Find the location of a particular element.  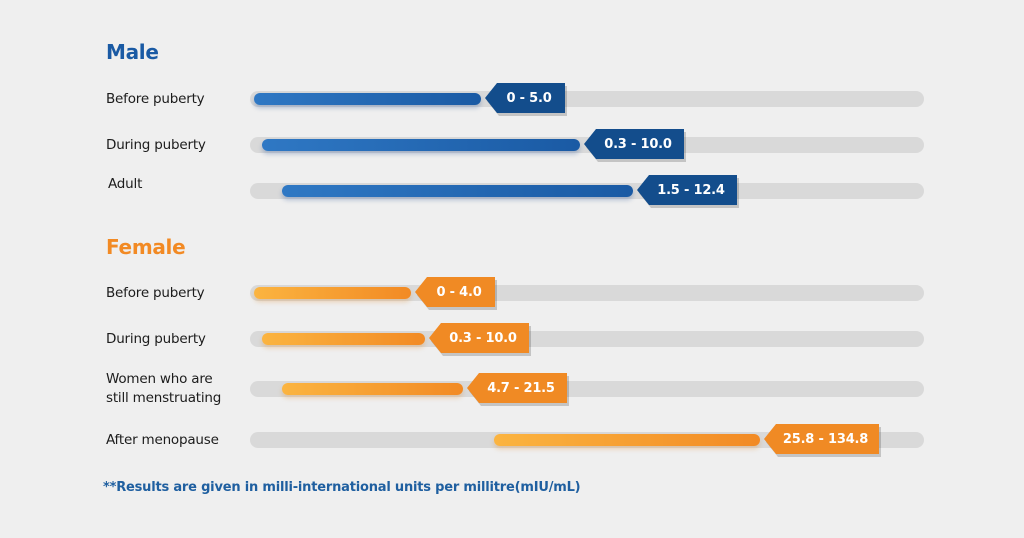

female-section-title: Female is located at coordinates (146, 247).